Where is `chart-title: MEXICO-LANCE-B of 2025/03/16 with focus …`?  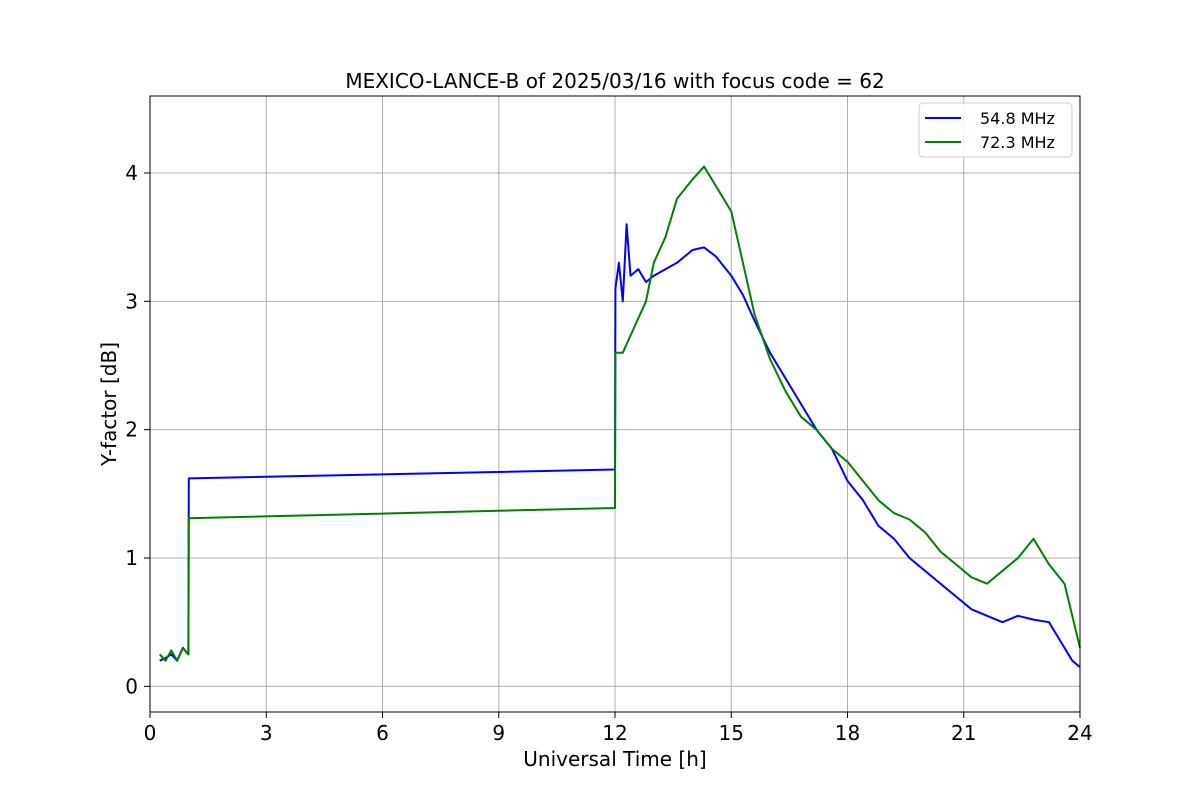 chart-title: MEXICO-LANCE-B of 2025/03/16 with focus … is located at coordinates (614, 81).